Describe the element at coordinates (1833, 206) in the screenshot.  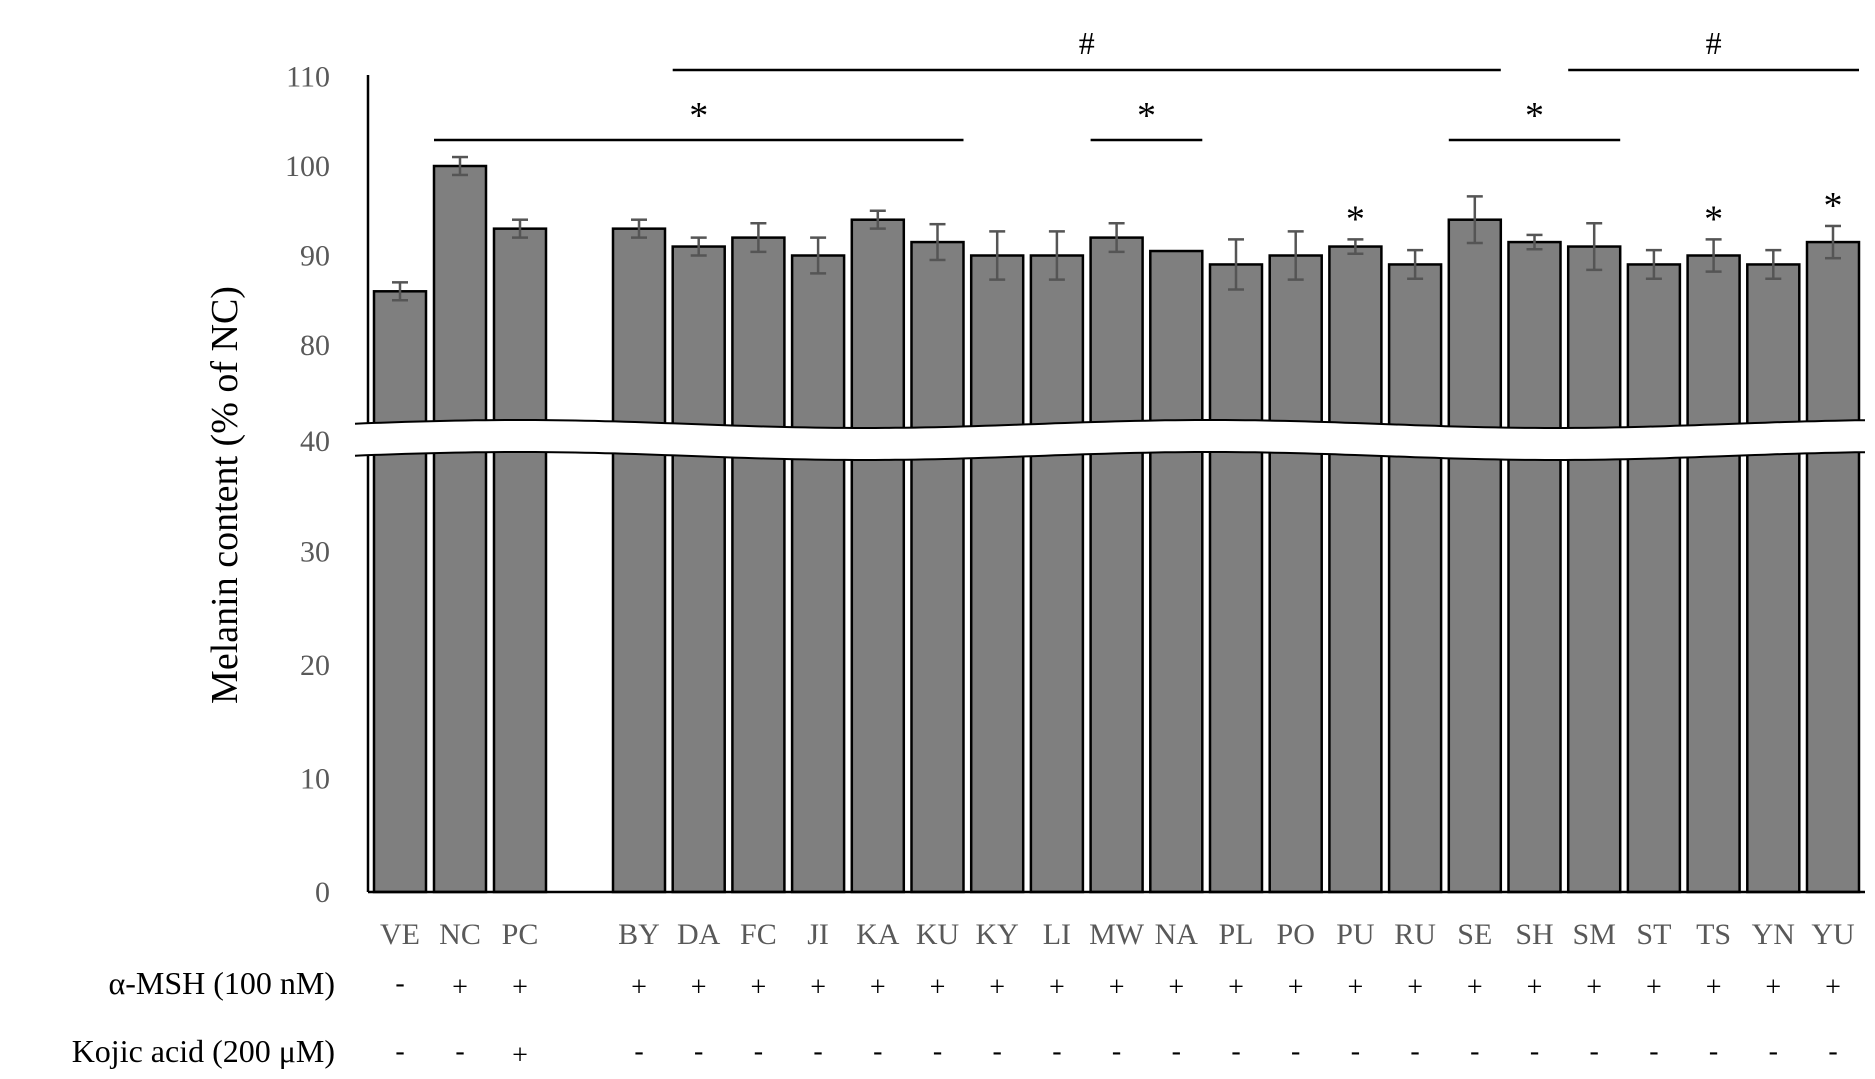
I see `significance-mark-yu: *` at that location.